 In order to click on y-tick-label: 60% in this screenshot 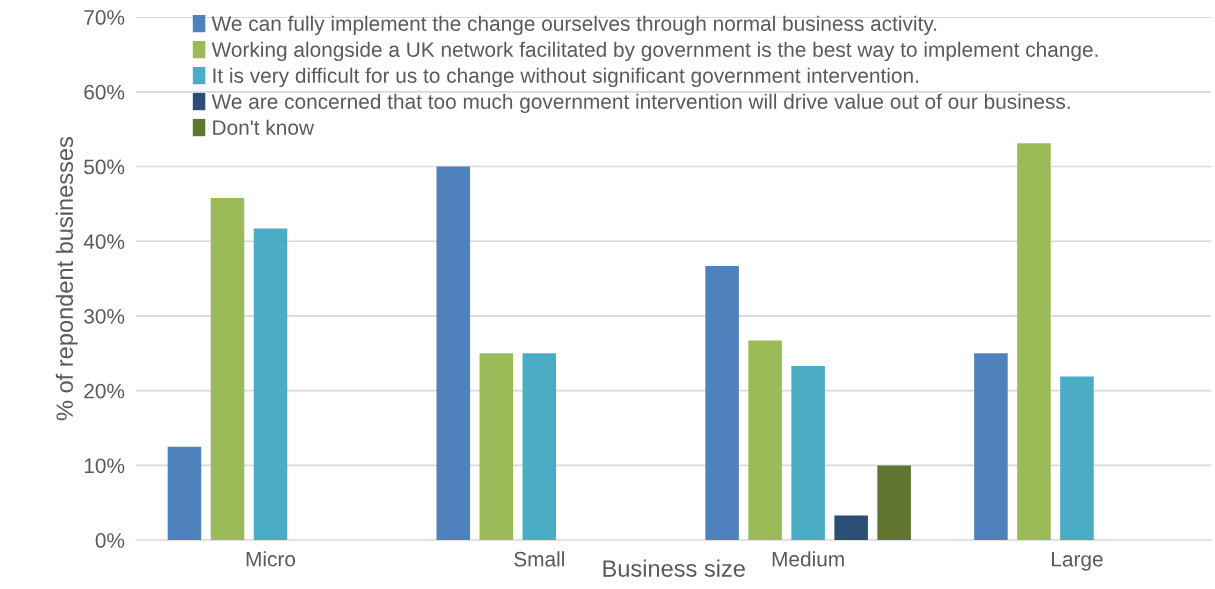, I will do `click(104, 92)`.